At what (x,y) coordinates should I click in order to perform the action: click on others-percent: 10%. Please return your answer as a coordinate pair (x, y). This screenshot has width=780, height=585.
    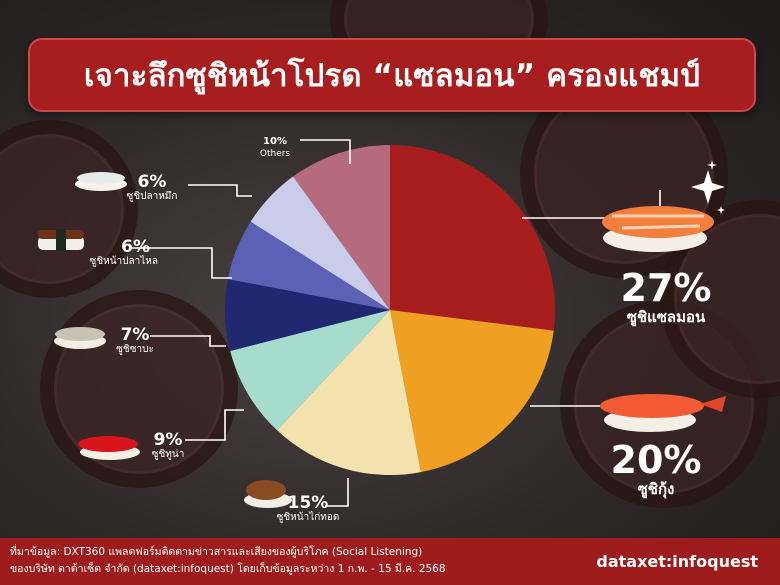
    Looking at the image, I should click on (275, 141).